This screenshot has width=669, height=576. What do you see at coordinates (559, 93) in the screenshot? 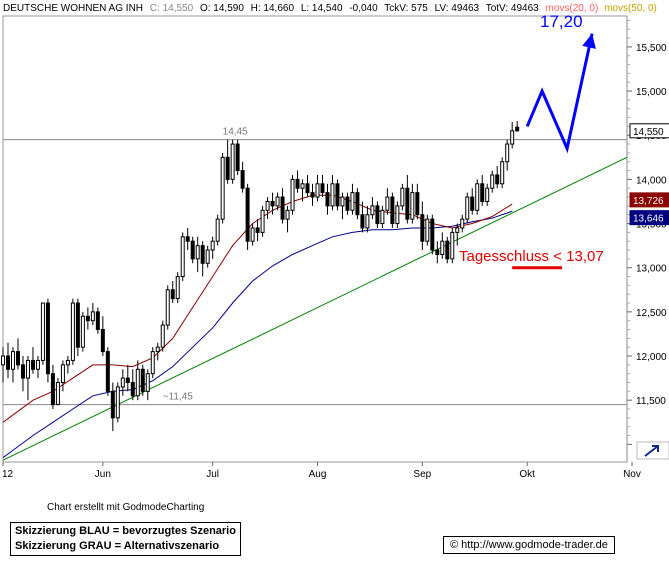
I see `scenario-blue-path` at bounding box center [559, 93].